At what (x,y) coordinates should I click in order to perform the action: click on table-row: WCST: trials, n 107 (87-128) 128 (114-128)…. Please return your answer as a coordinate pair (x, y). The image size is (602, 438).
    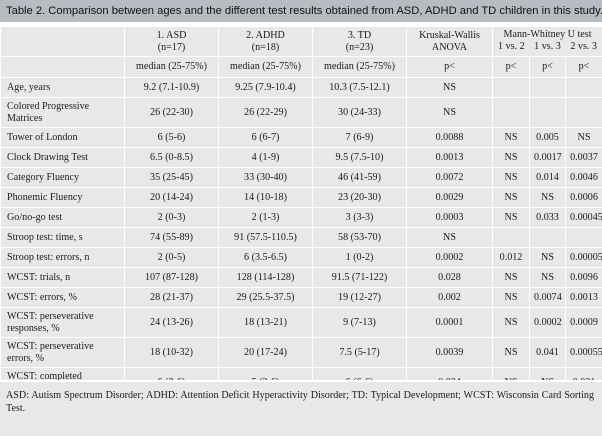
    Looking at the image, I should click on (301, 277).